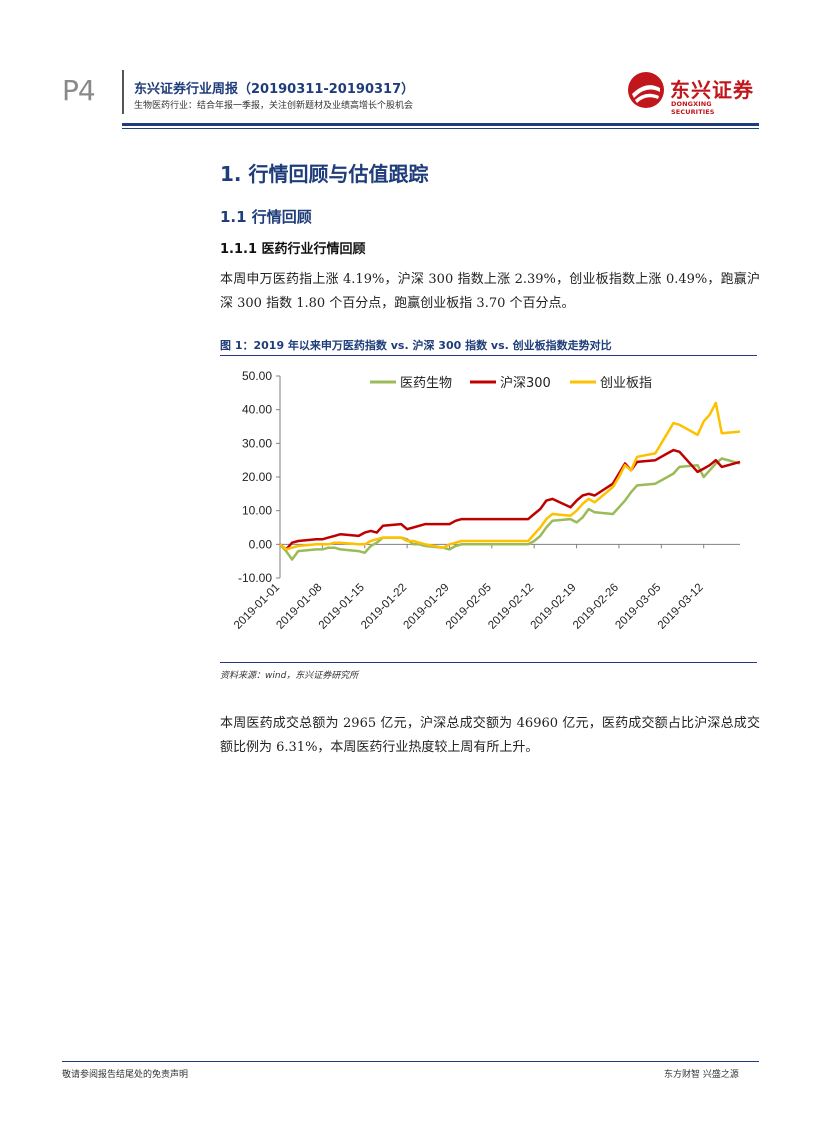 This screenshot has height=1122, width=827. Describe the element at coordinates (410, 1061) in the screenshot. I see `footer-rule` at that location.